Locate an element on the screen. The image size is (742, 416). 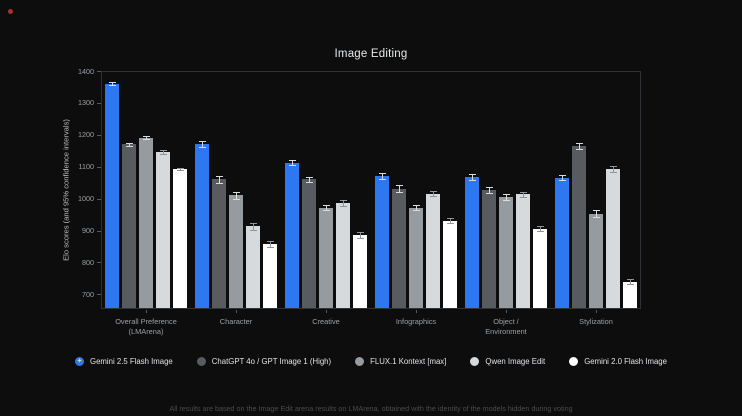
y-tick-label: 1400 is located at coordinates (86, 71).